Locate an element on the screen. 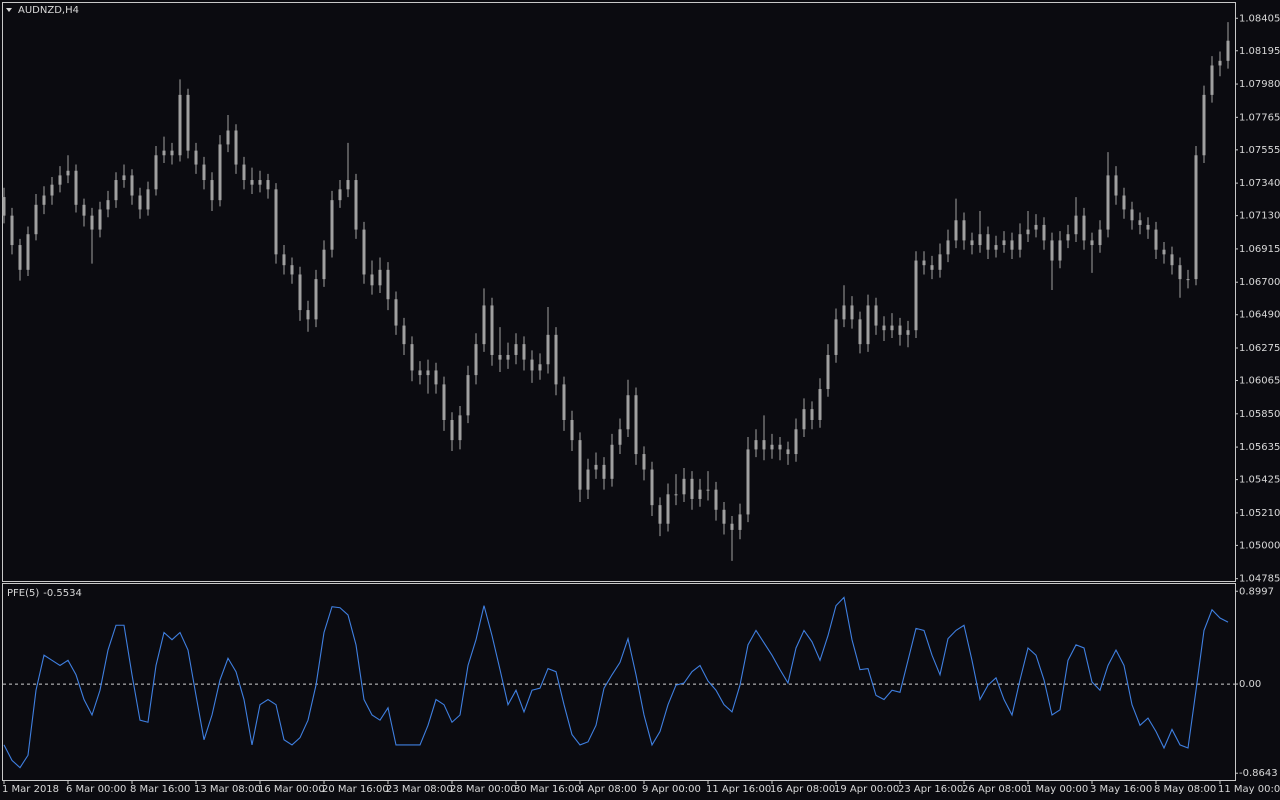  y-tick-label: 1.05850 is located at coordinates (1259, 414).